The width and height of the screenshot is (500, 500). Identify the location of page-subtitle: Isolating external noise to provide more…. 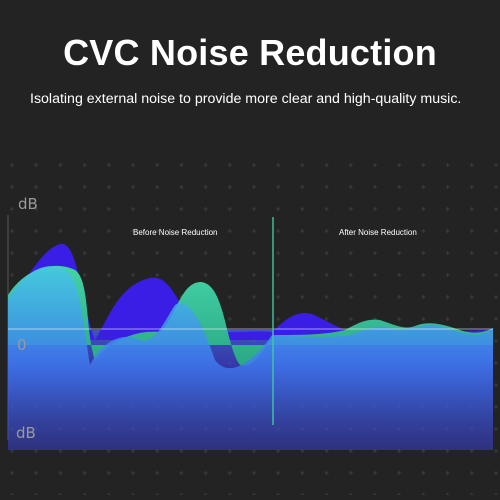
(246, 99).